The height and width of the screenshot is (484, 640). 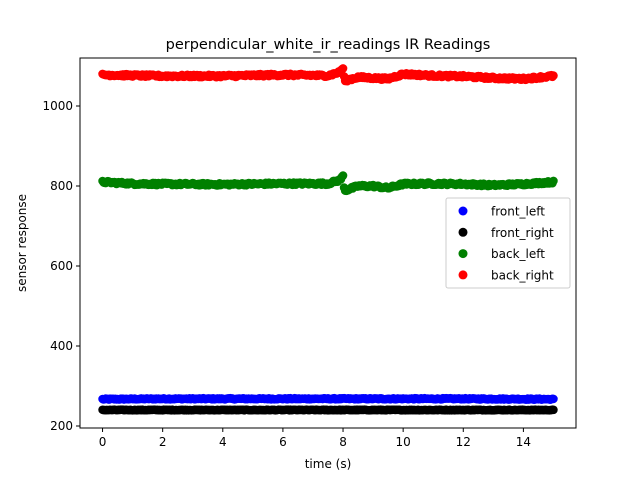 What do you see at coordinates (328, 75) in the screenshot?
I see `series-back_right` at bounding box center [328, 75].